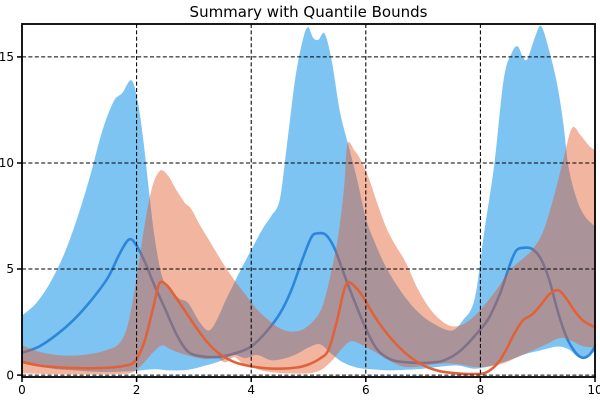 The image size is (600, 400). What do you see at coordinates (10, 269) in the screenshot?
I see `y-tick-label: 5` at bounding box center [10, 269].